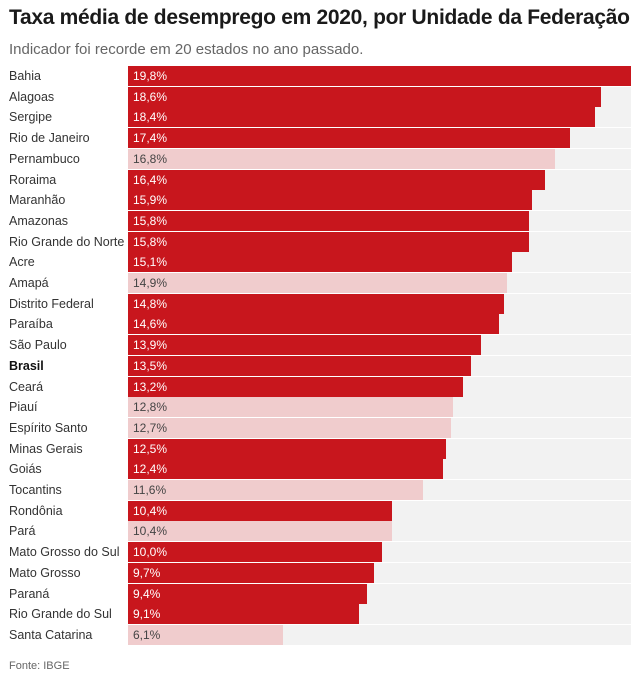 The height and width of the screenshot is (685, 640). Describe the element at coordinates (51, 634) in the screenshot. I see `category-label: Santa Catarina` at that location.